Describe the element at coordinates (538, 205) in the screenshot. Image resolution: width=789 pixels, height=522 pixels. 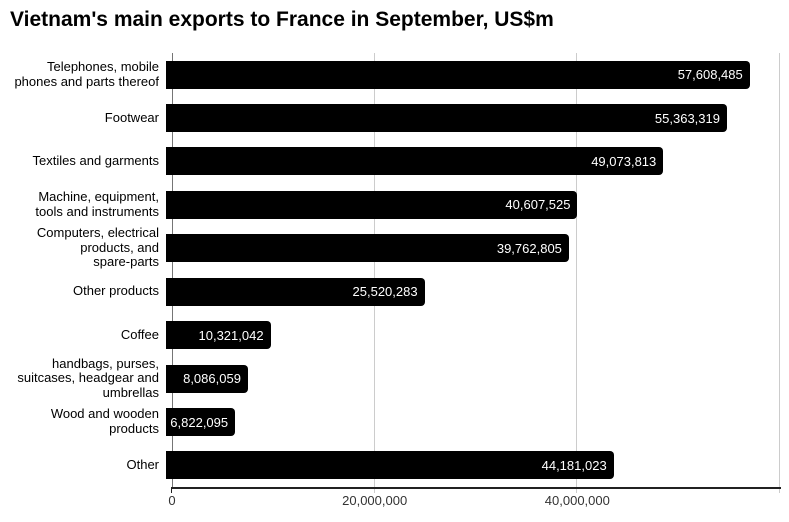
I see `bar-value-label: 40,607,525` at that location.